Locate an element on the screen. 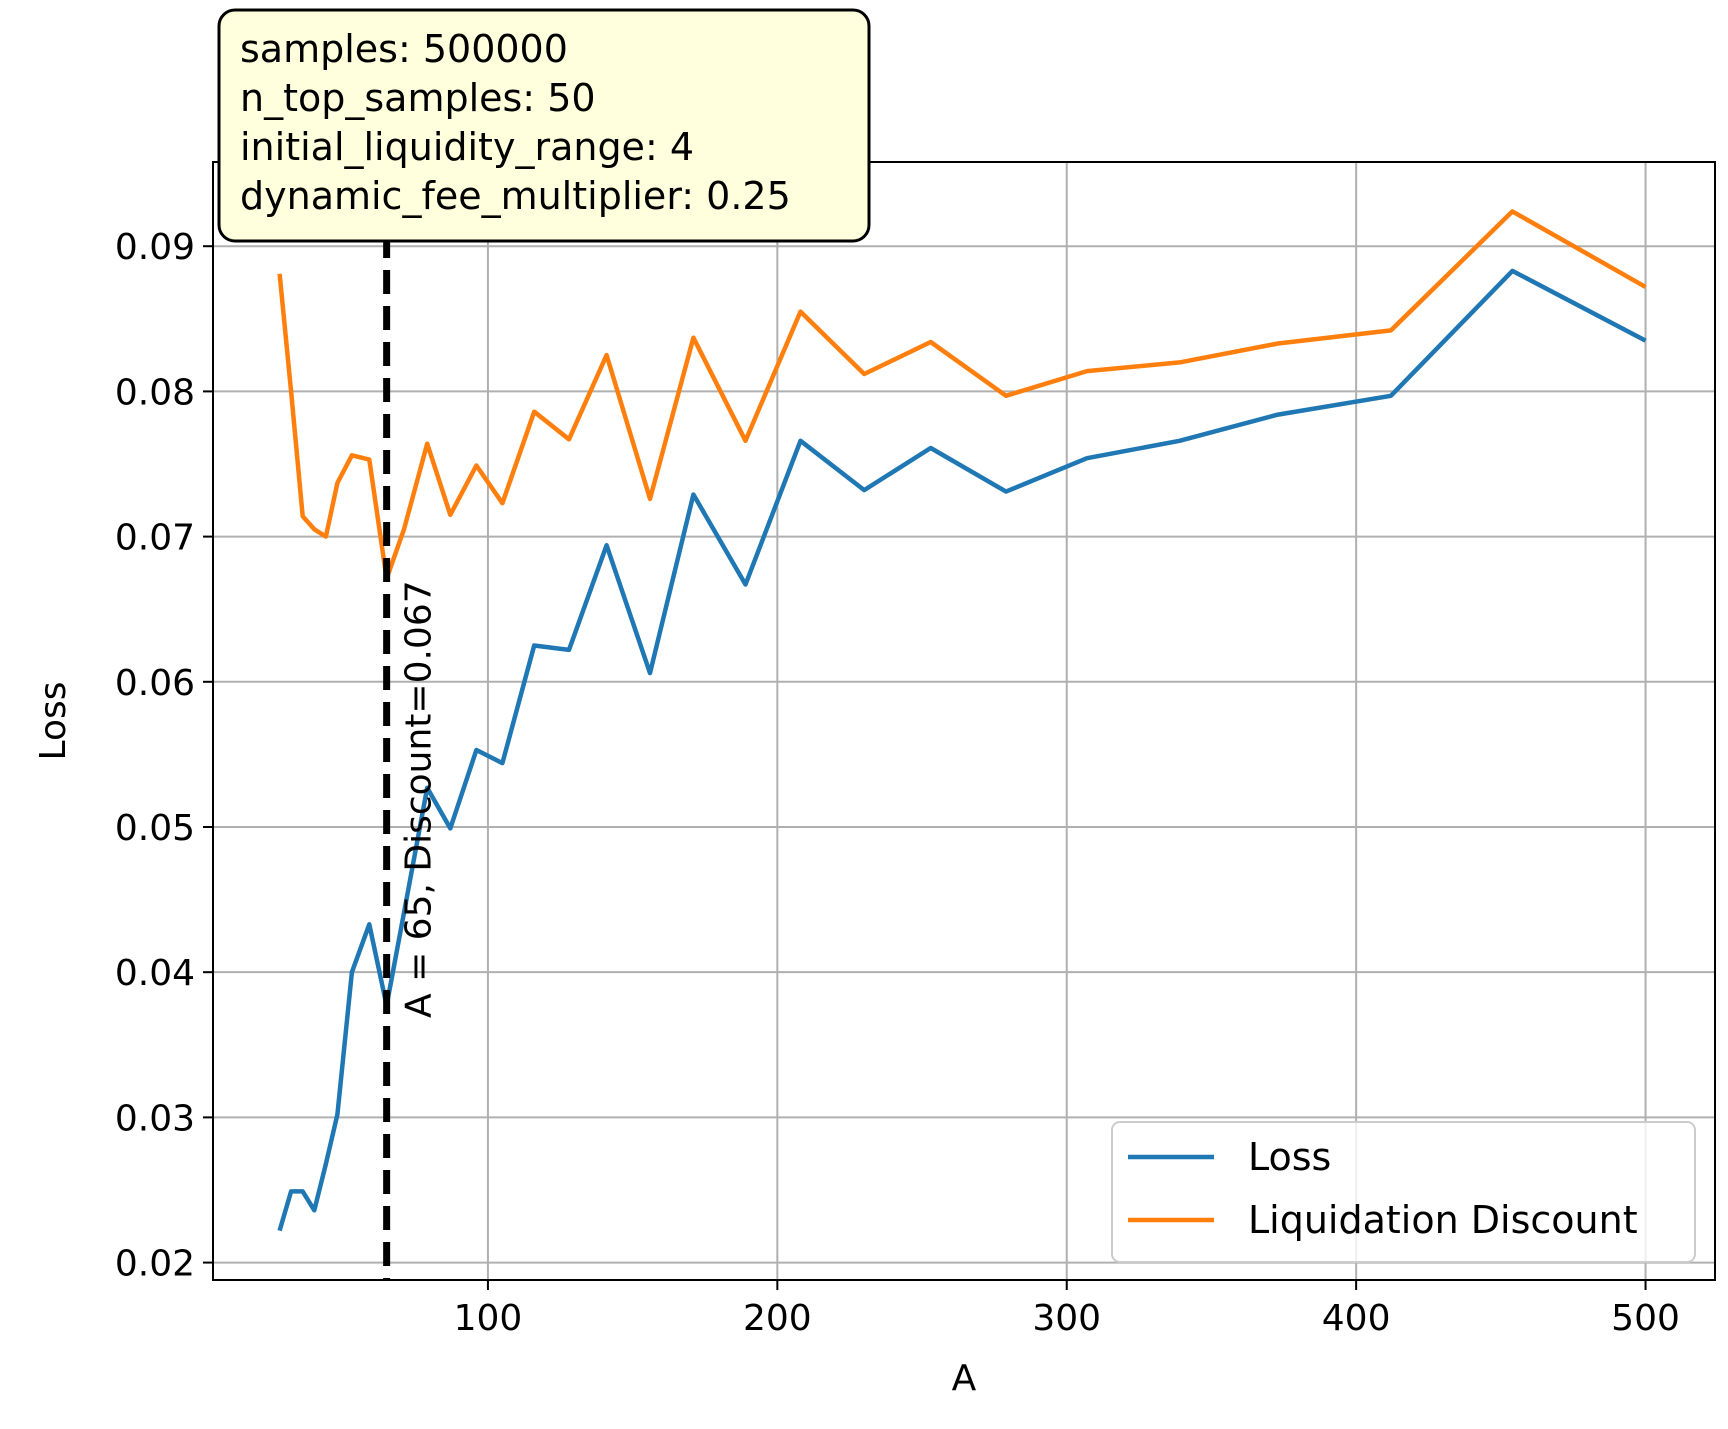 This screenshot has height=1429, width=1728. y-tick-label: 0.05 is located at coordinates (155, 828).